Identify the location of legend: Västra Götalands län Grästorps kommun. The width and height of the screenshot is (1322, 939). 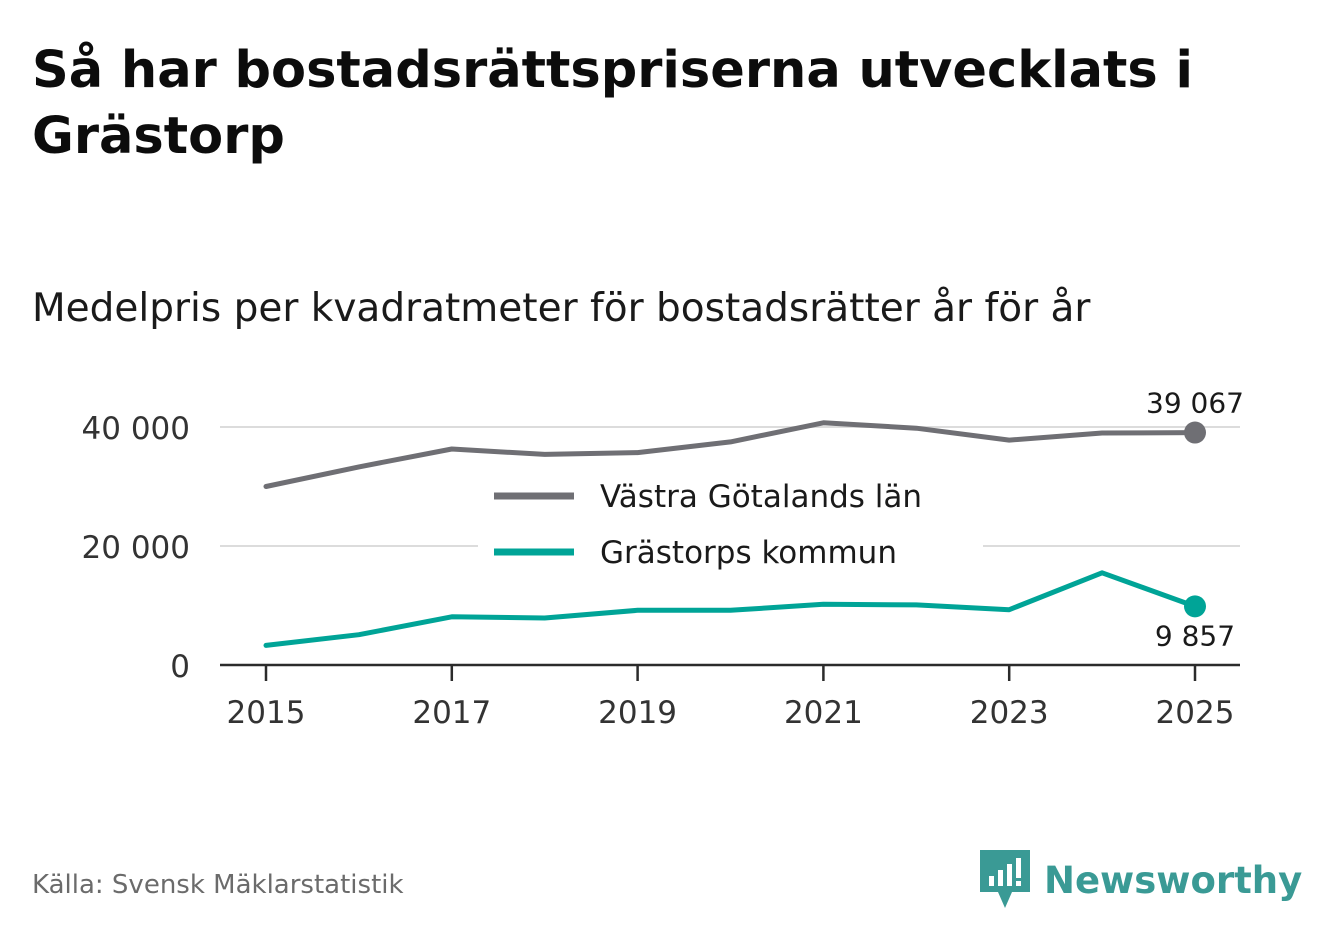
(730, 521).